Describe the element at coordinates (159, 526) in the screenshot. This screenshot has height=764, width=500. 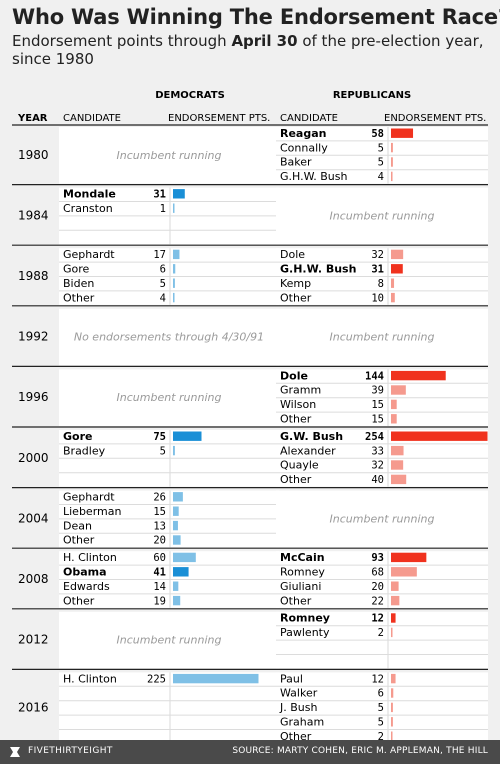
I see `dem-points-value: 13` at that location.